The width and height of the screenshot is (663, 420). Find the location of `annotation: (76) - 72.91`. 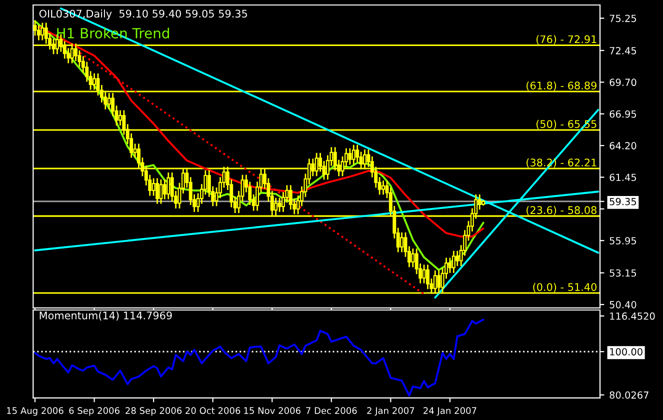

annotation: (76) - 72.91 is located at coordinates (566, 39).